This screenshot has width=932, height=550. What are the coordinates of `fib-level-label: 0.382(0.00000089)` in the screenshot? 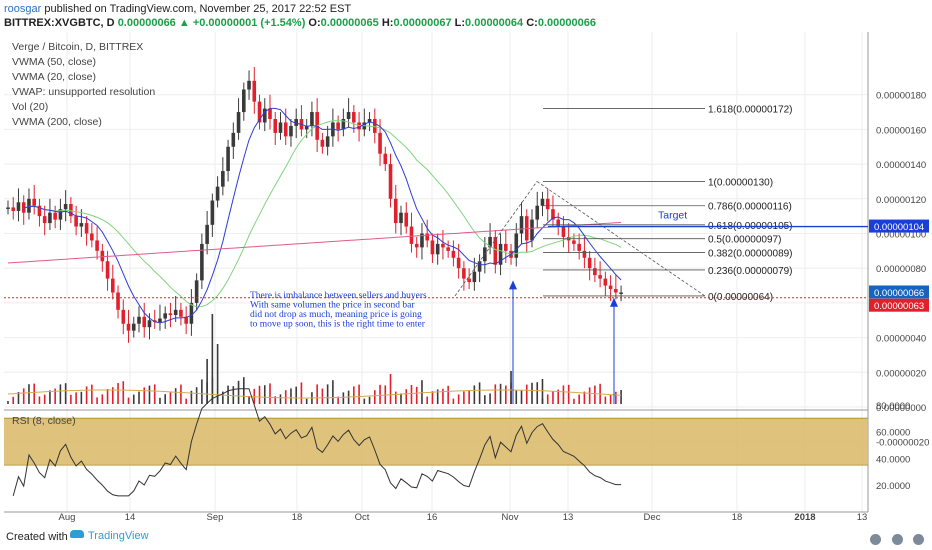 It's located at (750, 254).